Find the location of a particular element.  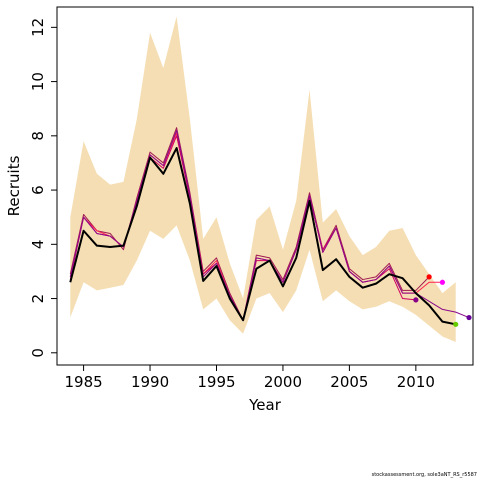

y-tick-label: 8 is located at coordinates (38, 136).